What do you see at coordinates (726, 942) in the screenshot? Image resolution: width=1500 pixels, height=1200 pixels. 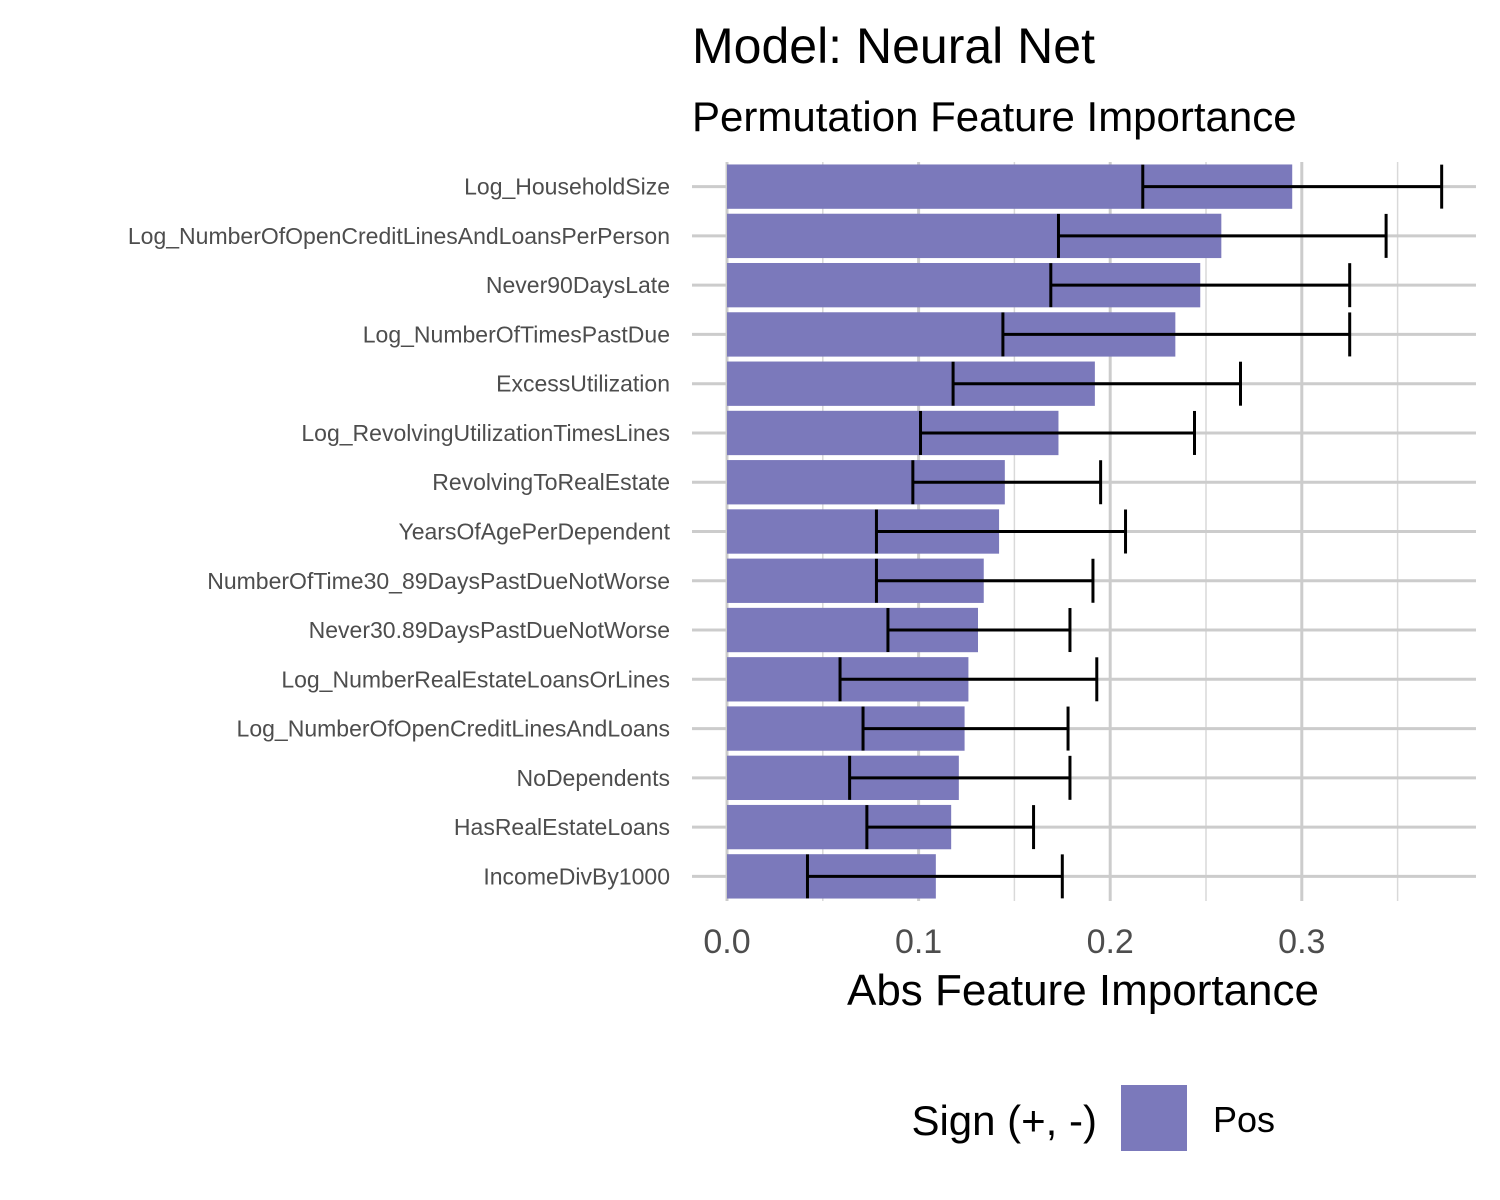 I see `x-tick-label: 0.0` at bounding box center [726, 942].